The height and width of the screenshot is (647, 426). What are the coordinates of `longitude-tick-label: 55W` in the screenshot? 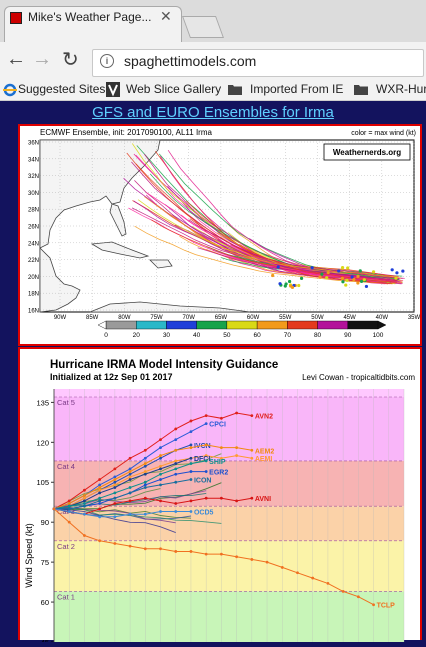 It's located at (285, 318).